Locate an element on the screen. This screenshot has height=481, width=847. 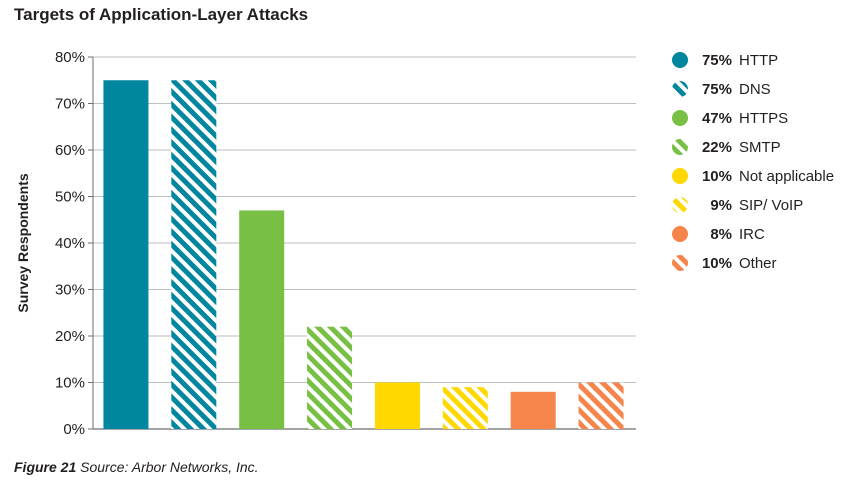
legend-value: 8% is located at coordinates (721, 234).